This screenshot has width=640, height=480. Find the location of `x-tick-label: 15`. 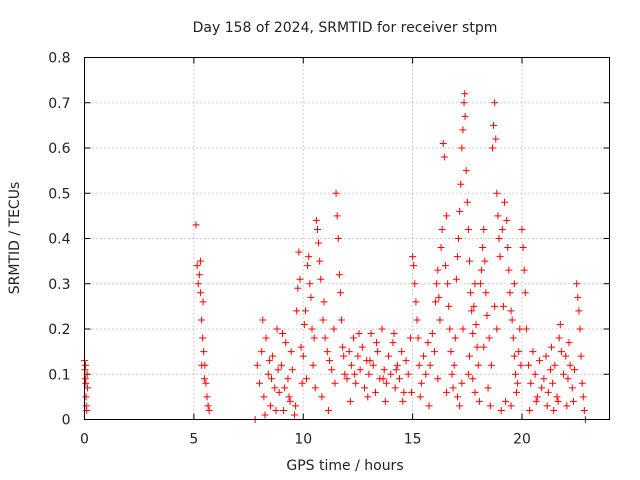

x-tick-label: 15 is located at coordinates (413, 440).